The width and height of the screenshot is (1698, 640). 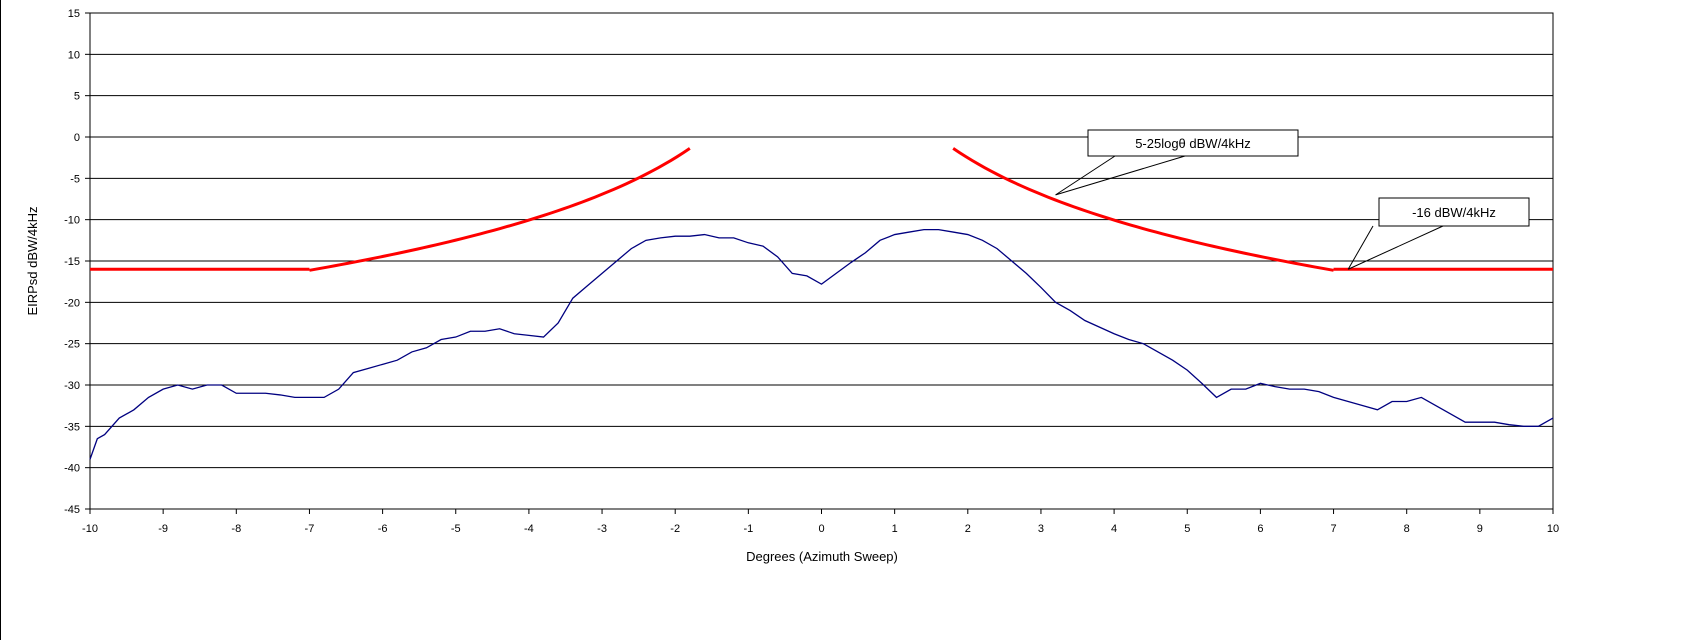 I want to click on x-tick-label: 1, so click(x=895, y=529).